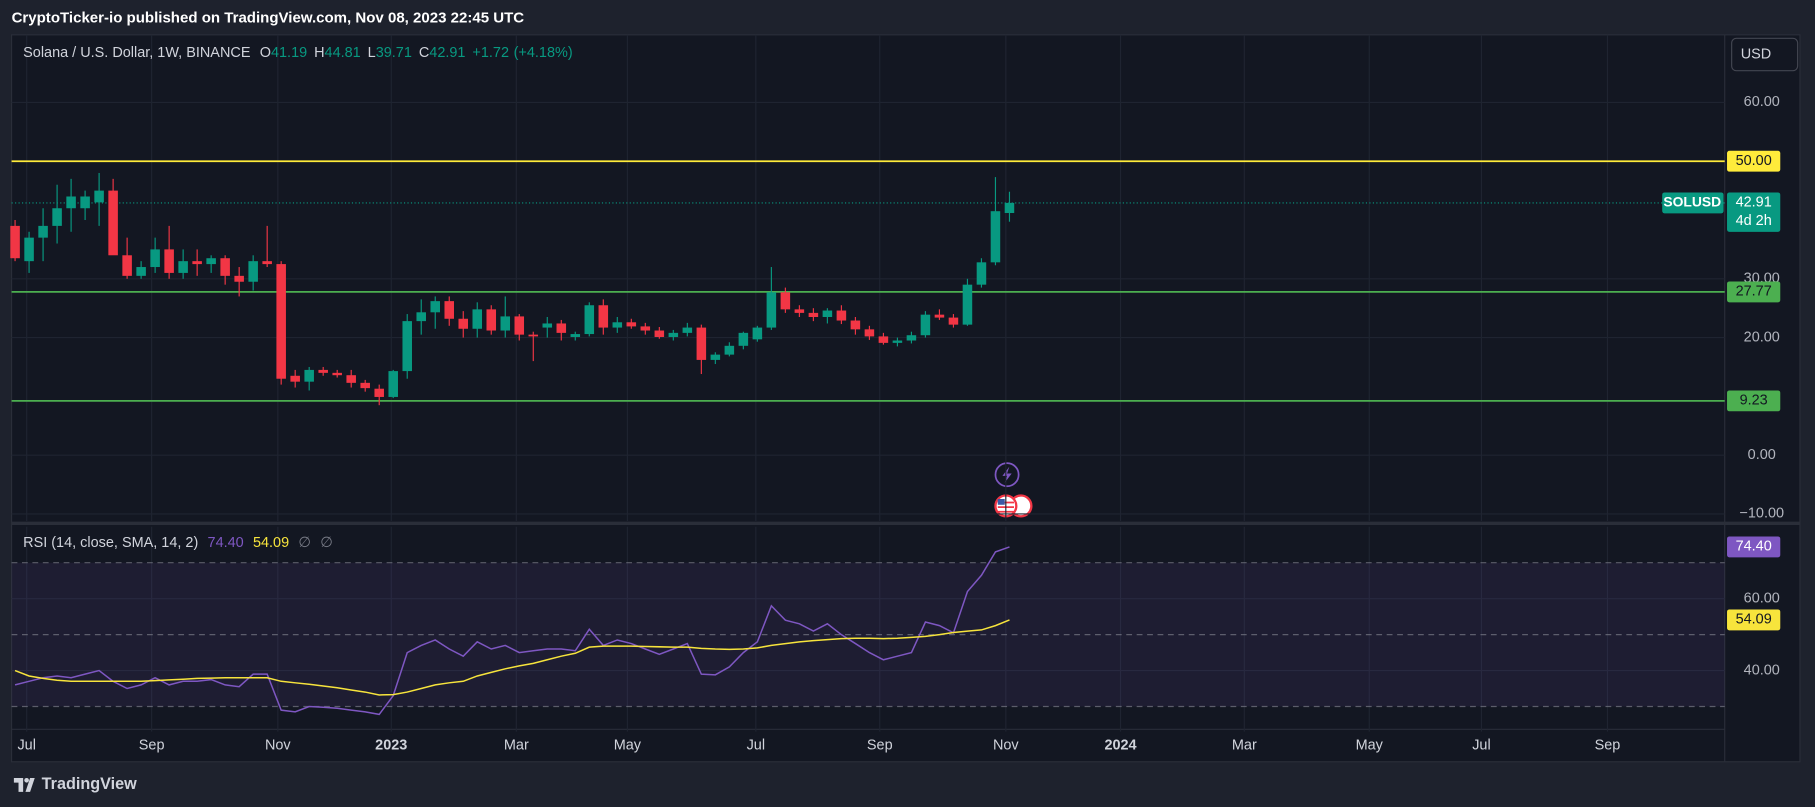 The image size is (1815, 807). What do you see at coordinates (1754, 203) in the screenshot?
I see `price-tag-label: 42.91` at bounding box center [1754, 203].